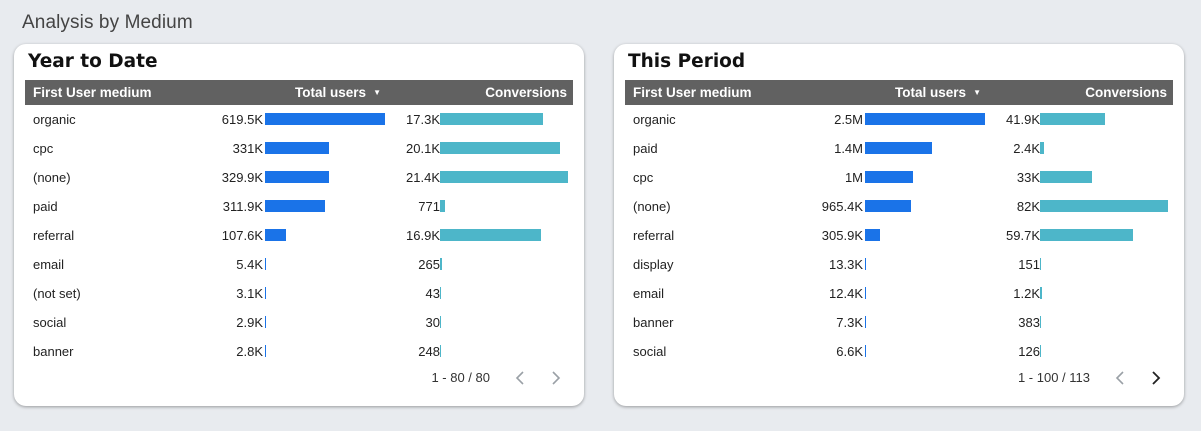 This screenshot has width=1201, height=431. What do you see at coordinates (899, 322) in the screenshot?
I see `table-row: banner 7.3K 383` at bounding box center [899, 322].